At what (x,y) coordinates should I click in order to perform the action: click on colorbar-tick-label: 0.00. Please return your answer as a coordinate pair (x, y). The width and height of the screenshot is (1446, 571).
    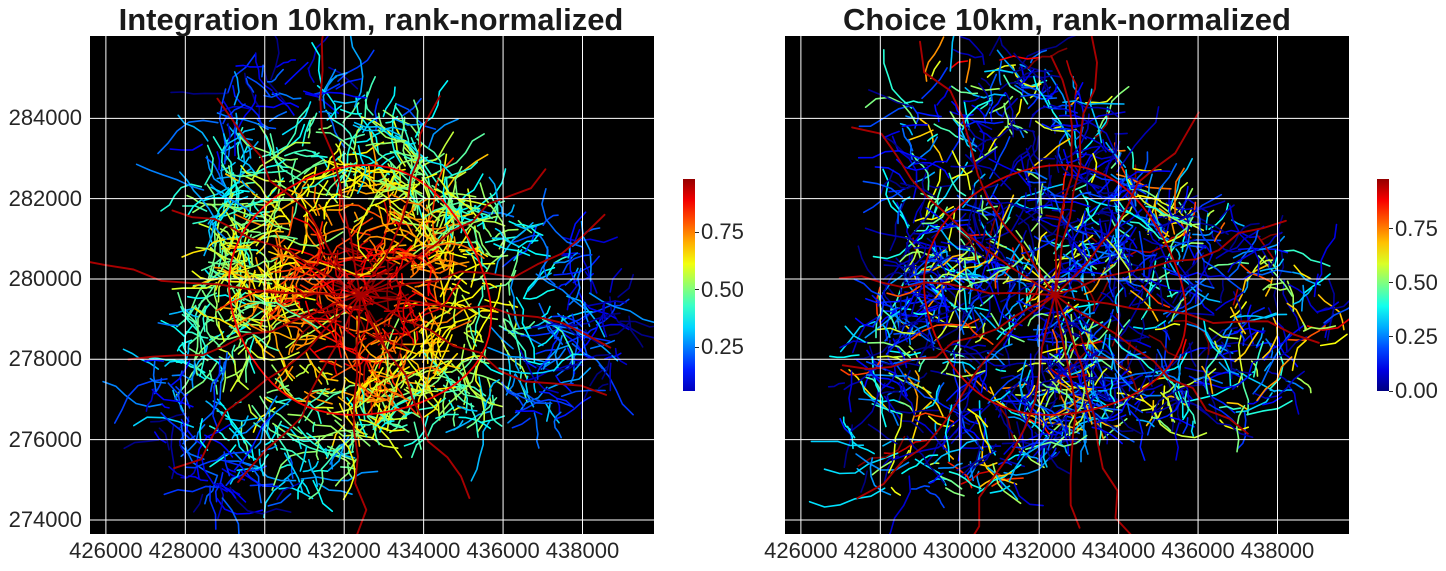
    Looking at the image, I should click on (1416, 390).